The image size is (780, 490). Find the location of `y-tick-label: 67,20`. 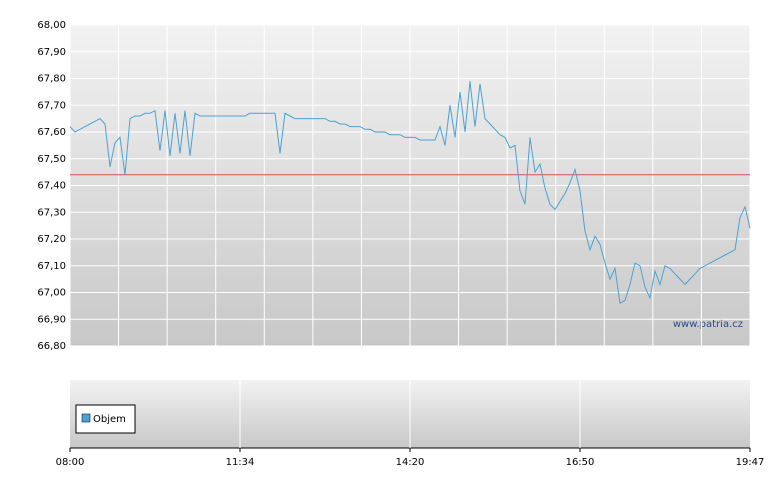

y-tick-label: 67,20 is located at coordinates (51, 239).